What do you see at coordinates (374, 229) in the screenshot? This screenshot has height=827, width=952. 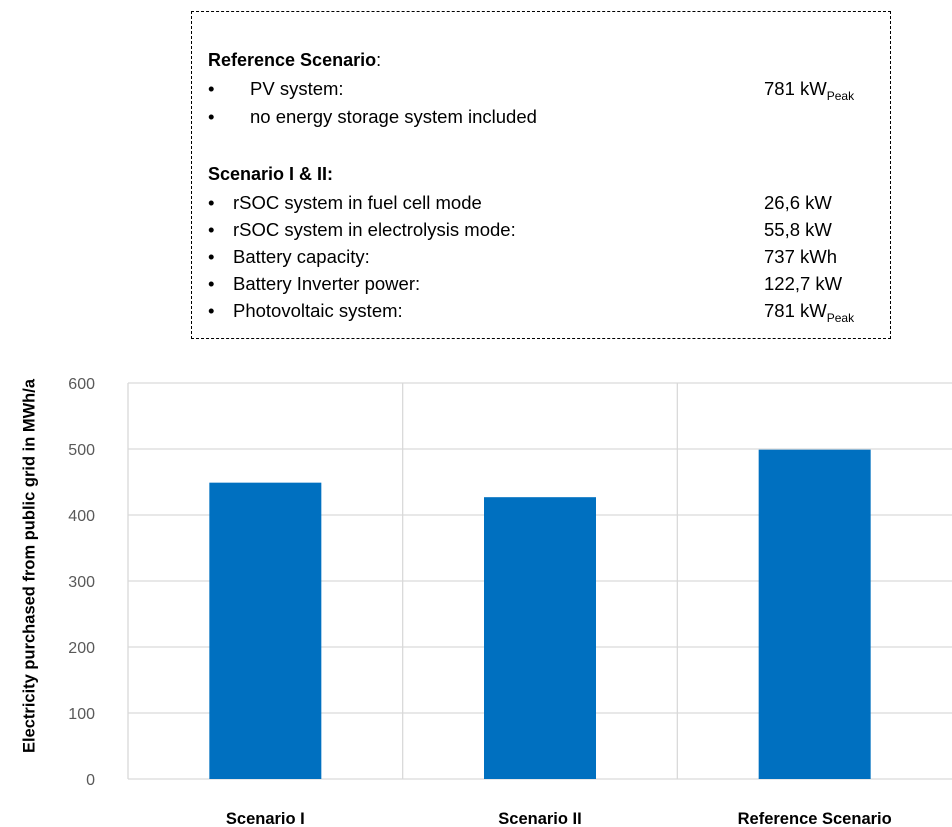 I see `legend-label: rSOC system in electrolysis mode:` at bounding box center [374, 229].